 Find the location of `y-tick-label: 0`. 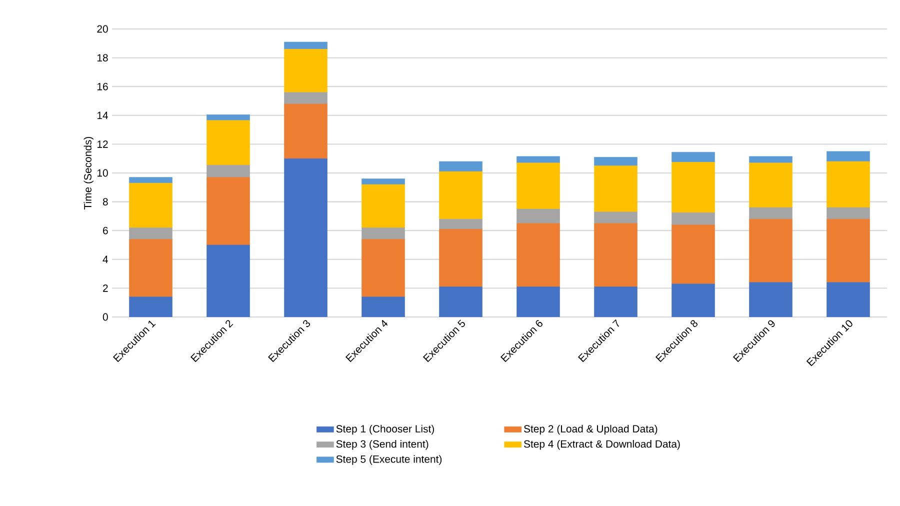

y-tick-label: 0 is located at coordinates (105, 317).